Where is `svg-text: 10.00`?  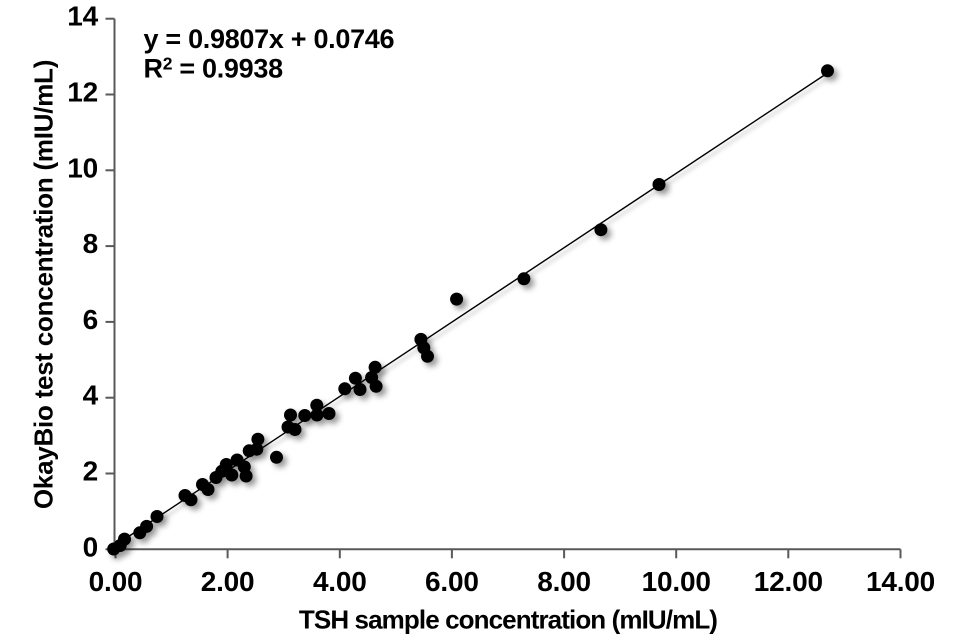 svg-text: 10.00 is located at coordinates (676, 581).